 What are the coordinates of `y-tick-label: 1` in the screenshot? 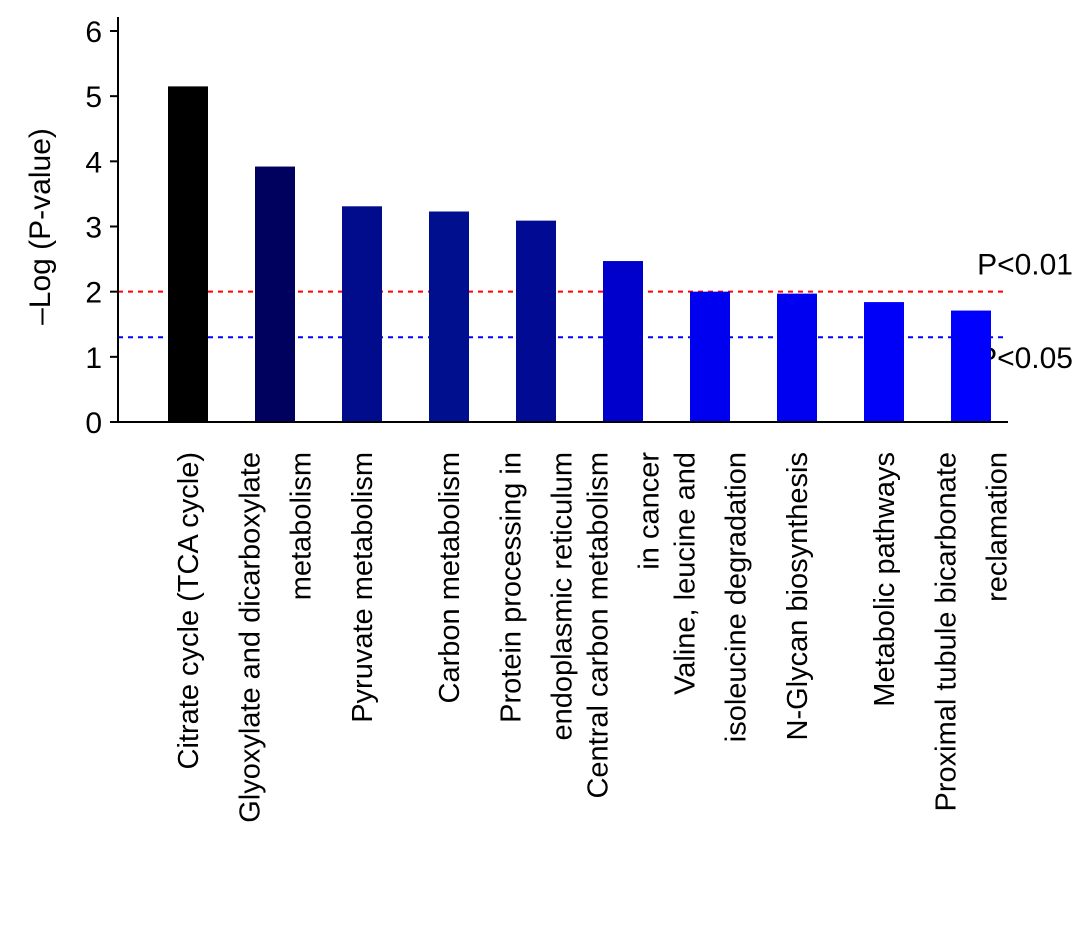 It's located at (93, 358).